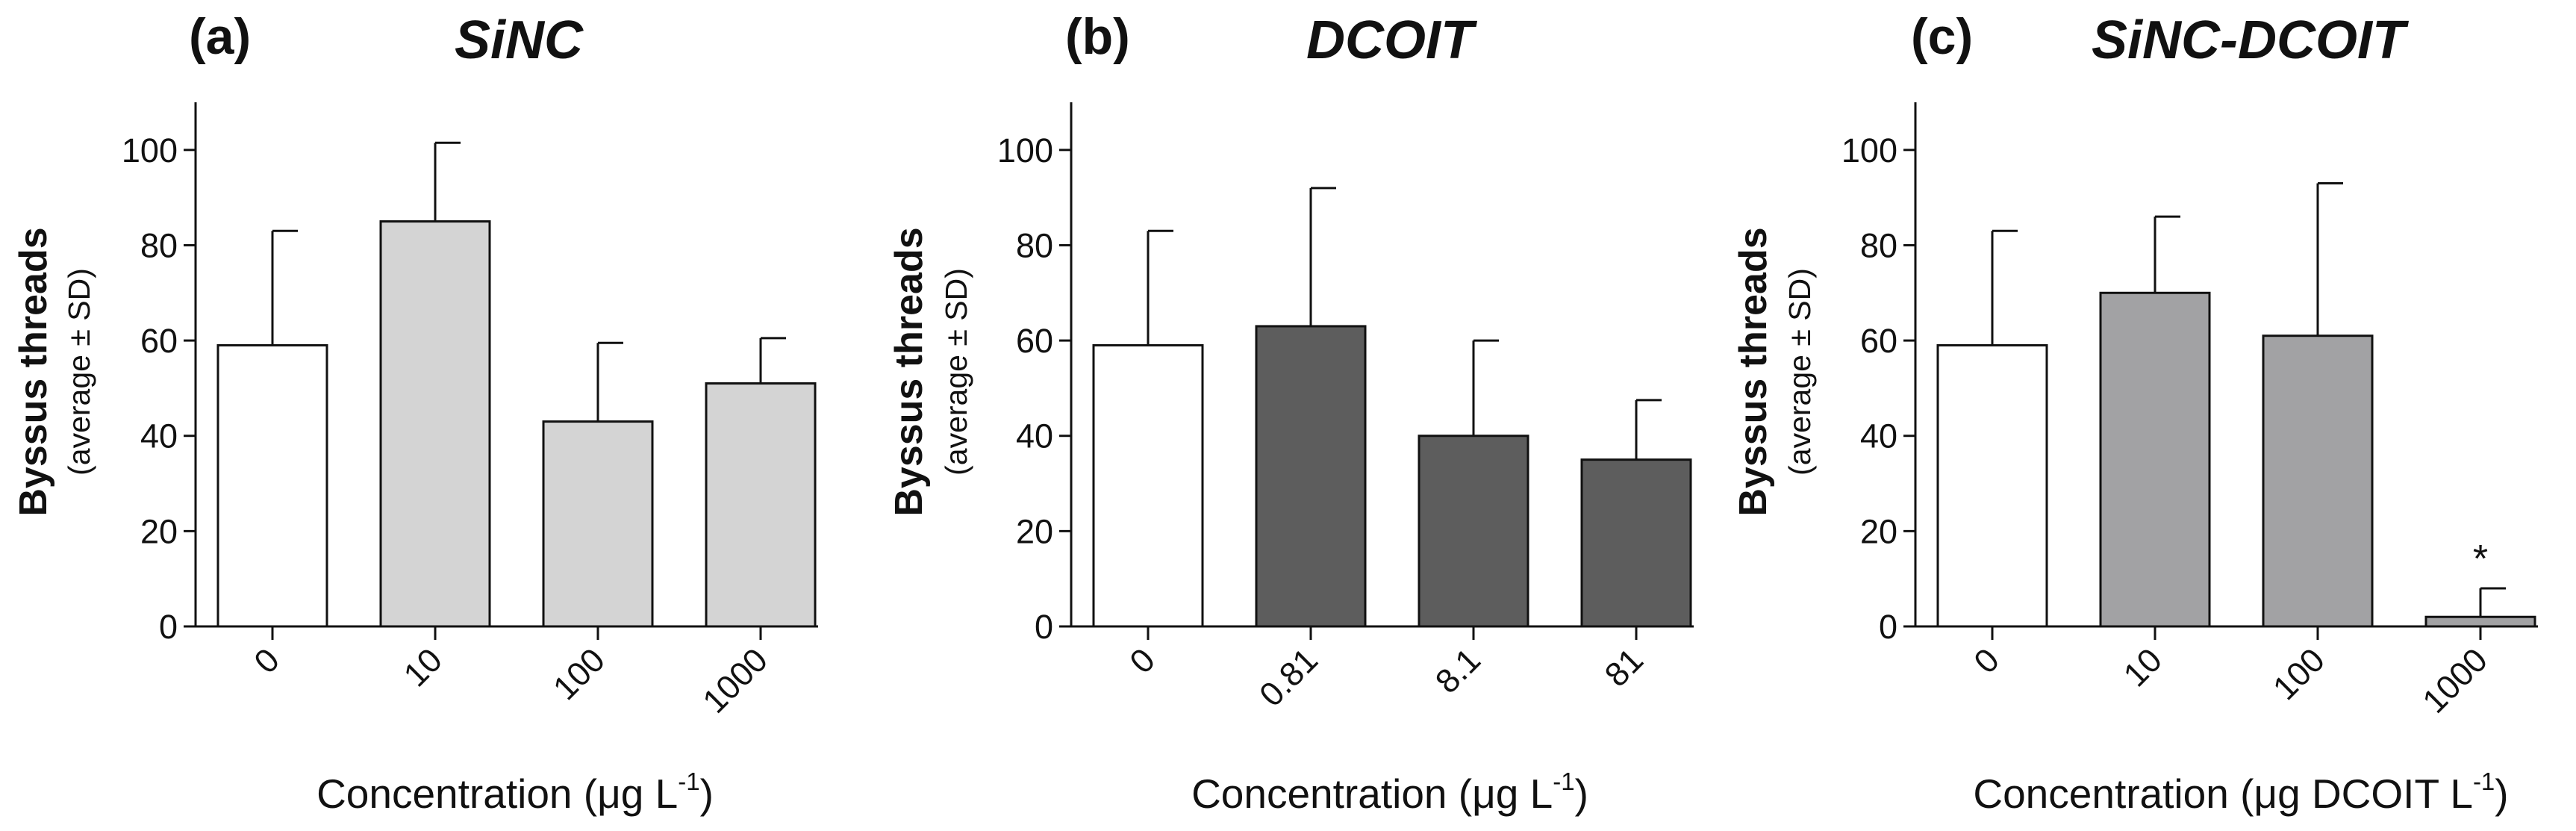 This screenshot has width=2576, height=831. Describe the element at coordinates (1392, 40) in the screenshot. I see `chart-title: DCOIT` at that location.